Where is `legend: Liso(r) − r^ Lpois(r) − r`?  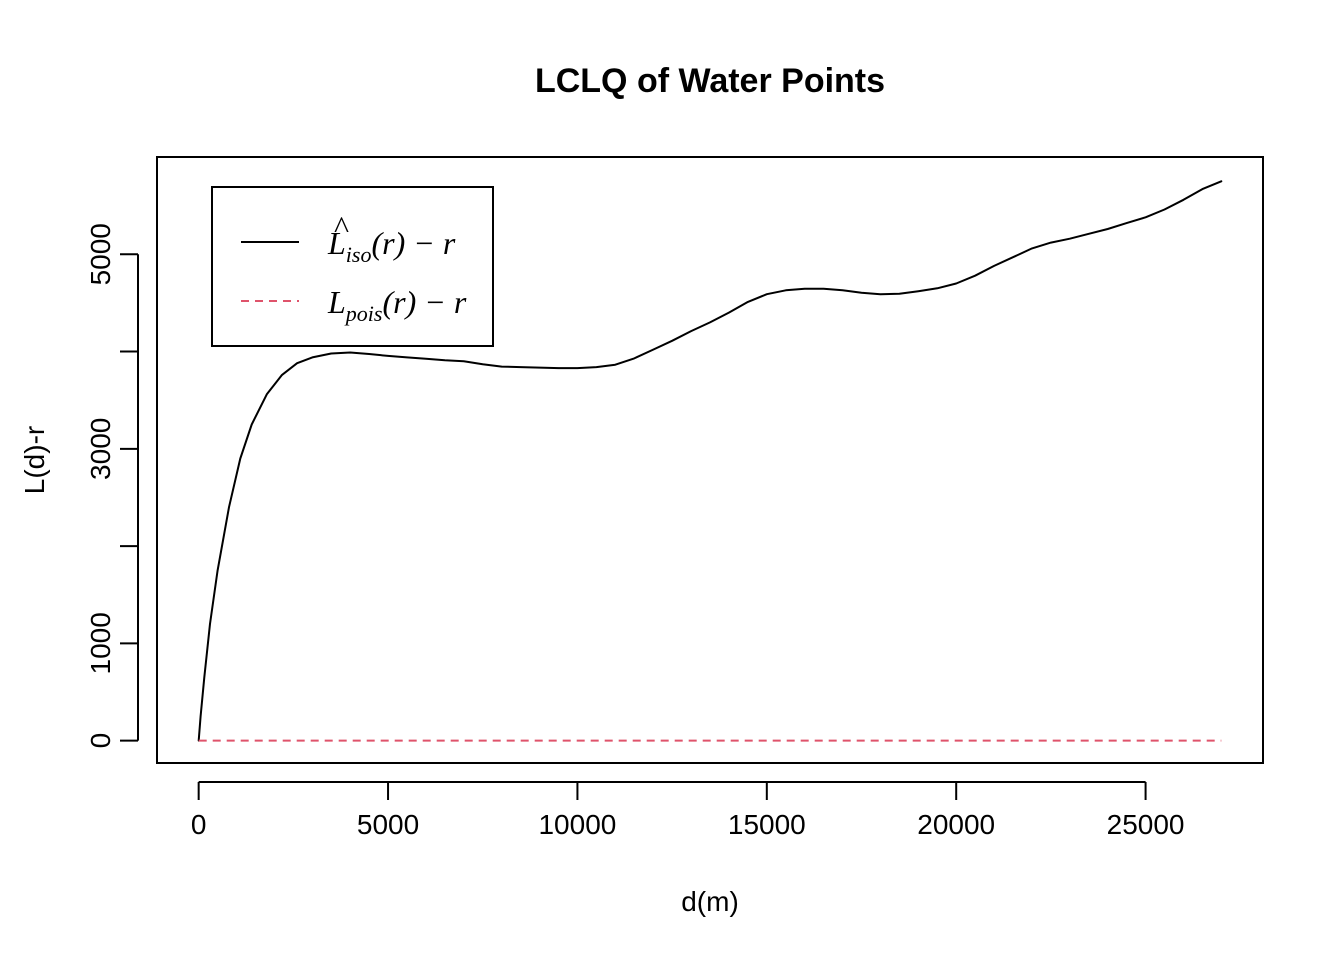 legend: Liso(r) − r^ Lpois(r) − r is located at coordinates (352, 266).